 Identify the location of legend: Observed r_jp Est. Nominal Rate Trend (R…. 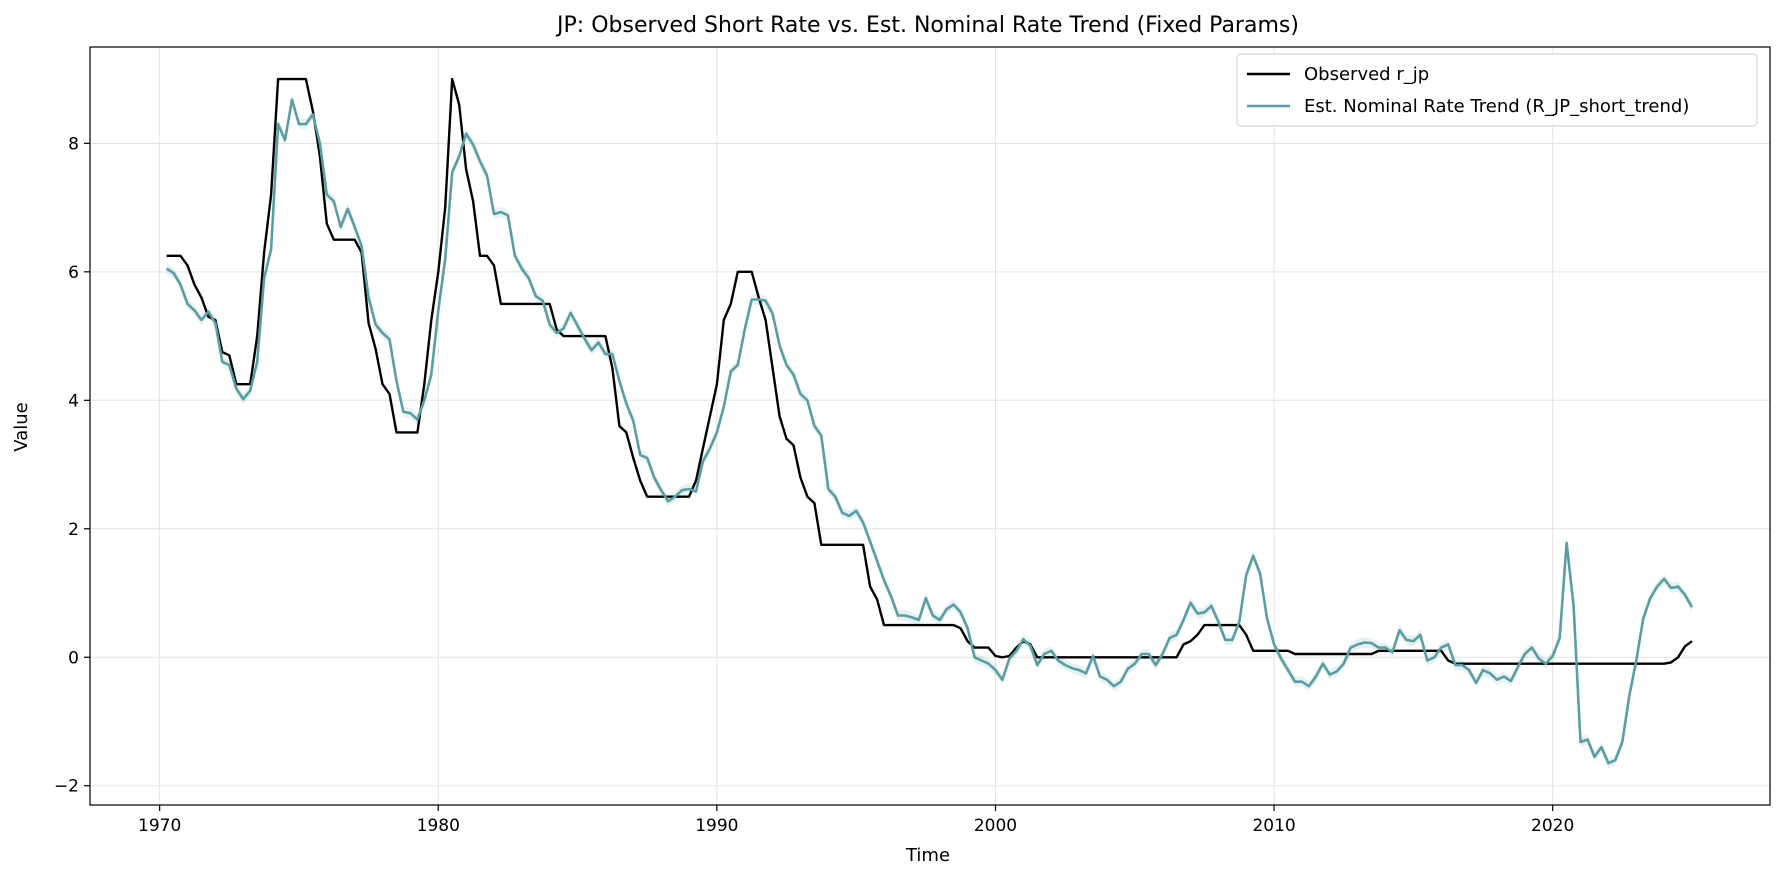
(1497, 90).